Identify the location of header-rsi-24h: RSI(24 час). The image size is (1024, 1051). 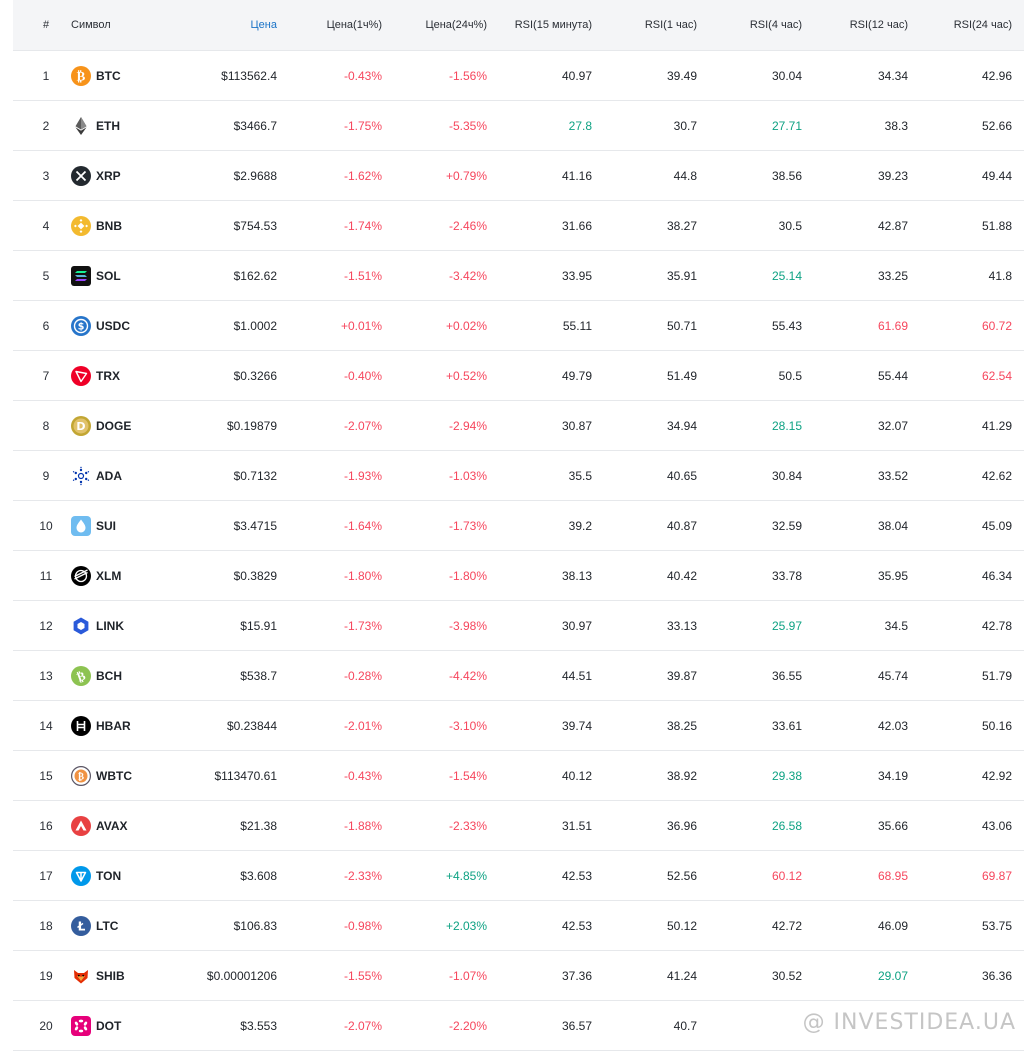
(962, 25).